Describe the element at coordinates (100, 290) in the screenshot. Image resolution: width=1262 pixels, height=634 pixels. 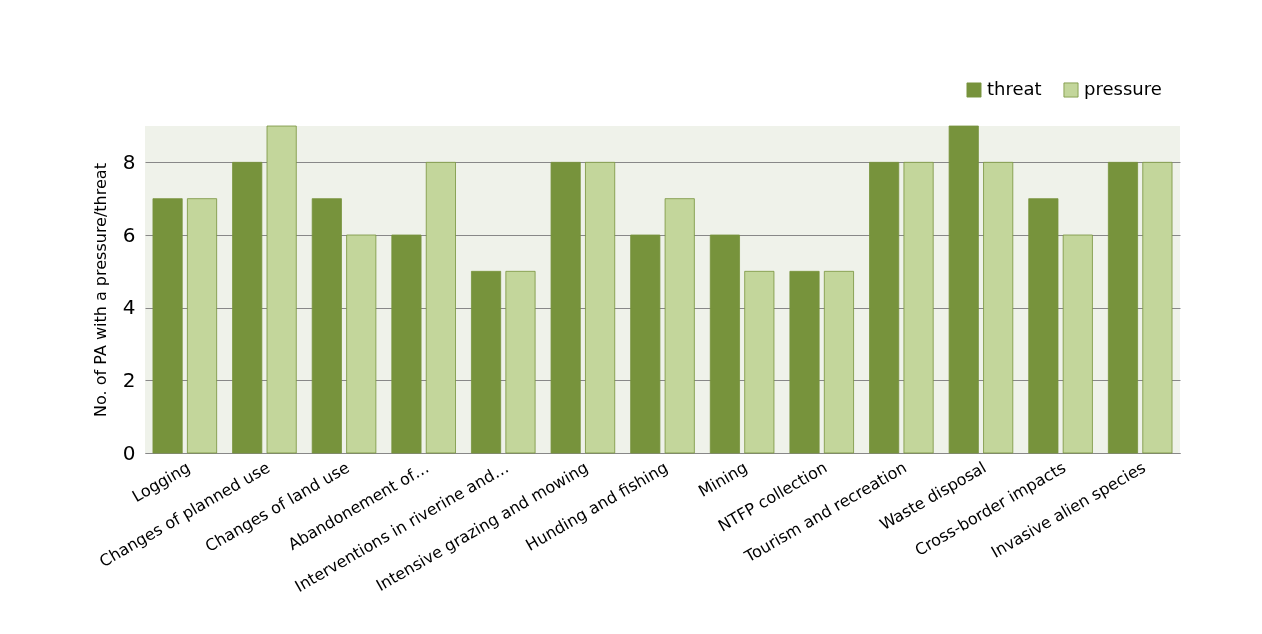
I see `y-axis-title: No. of PA with a pressure/threat` at that location.